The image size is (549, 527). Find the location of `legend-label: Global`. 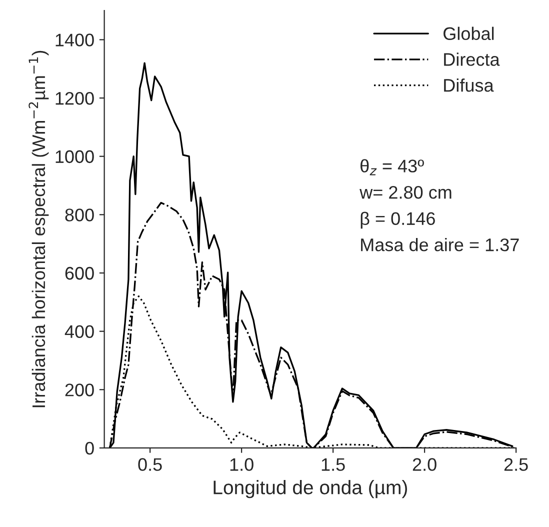

legend-label: Global is located at coordinates (469, 33).